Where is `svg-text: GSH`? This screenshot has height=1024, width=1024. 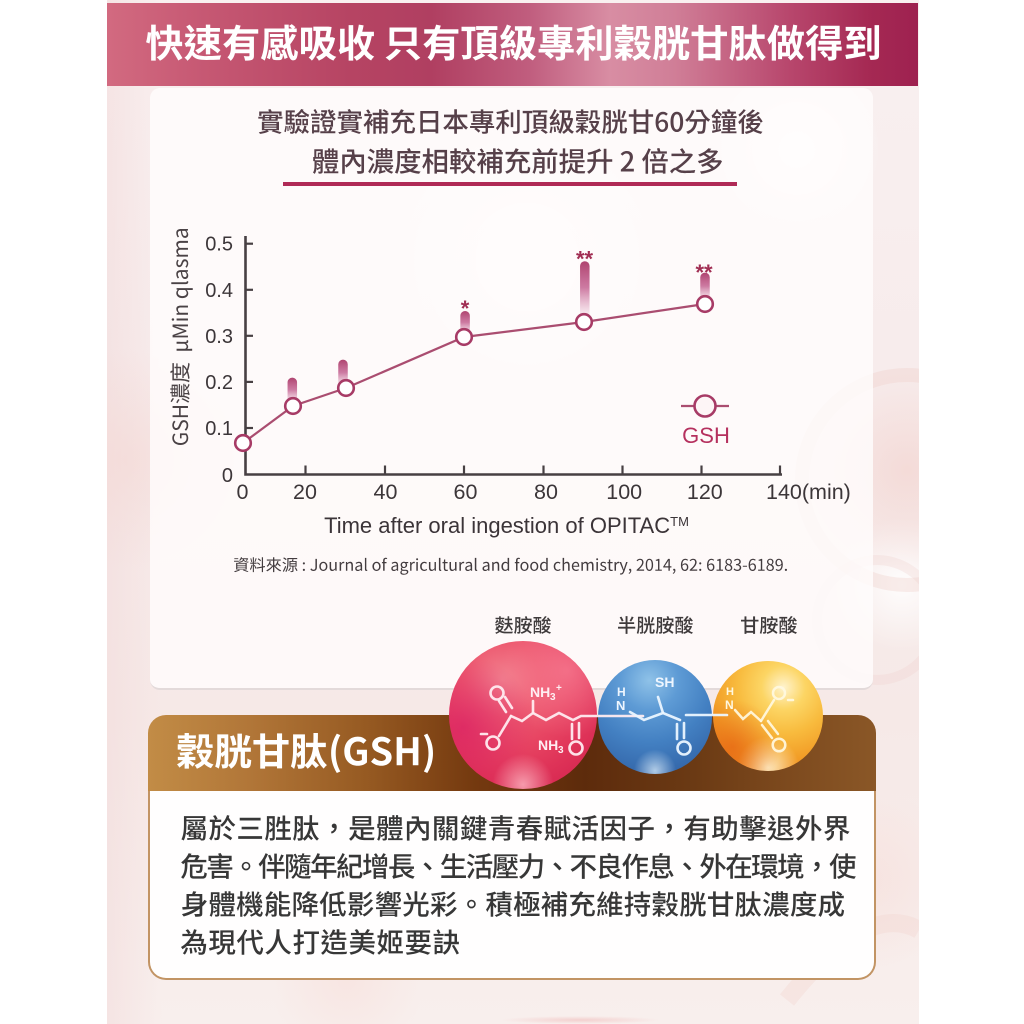
svg-text: GSH is located at coordinates (706, 435).